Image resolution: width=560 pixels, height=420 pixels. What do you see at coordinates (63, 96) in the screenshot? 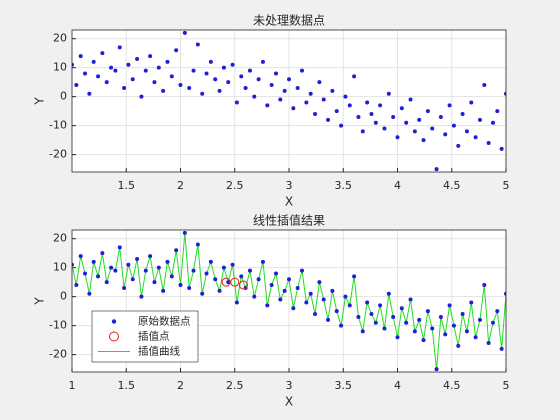
I see `y-tick-label: 0` at bounding box center [63, 96].